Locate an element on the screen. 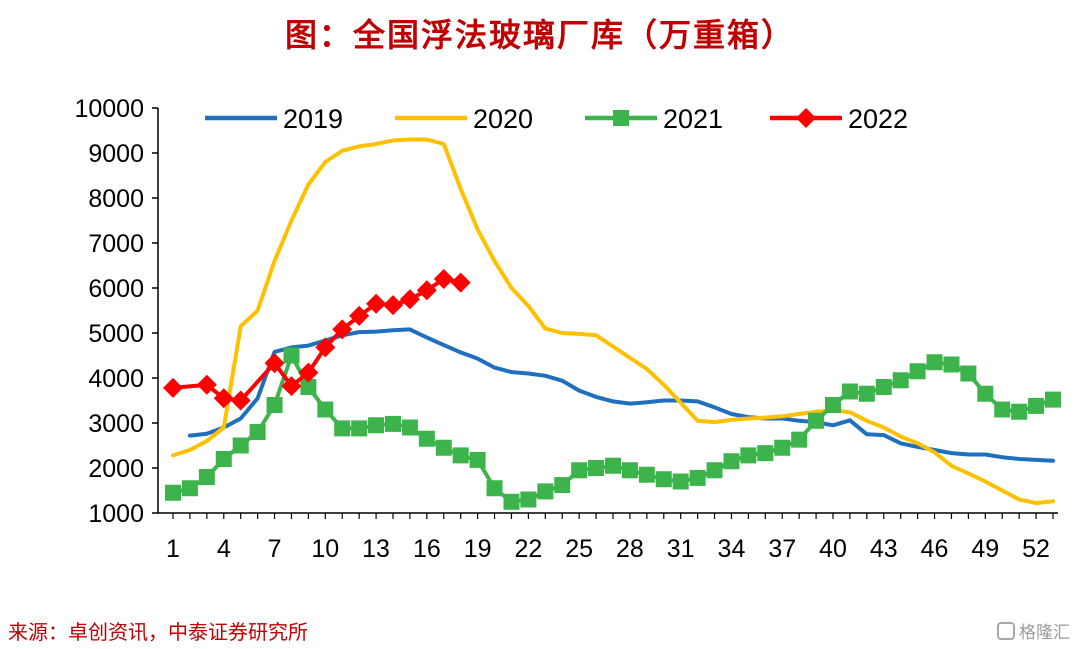 This screenshot has height=649, width=1080. legend-item-2022: 2022 is located at coordinates (839, 119).